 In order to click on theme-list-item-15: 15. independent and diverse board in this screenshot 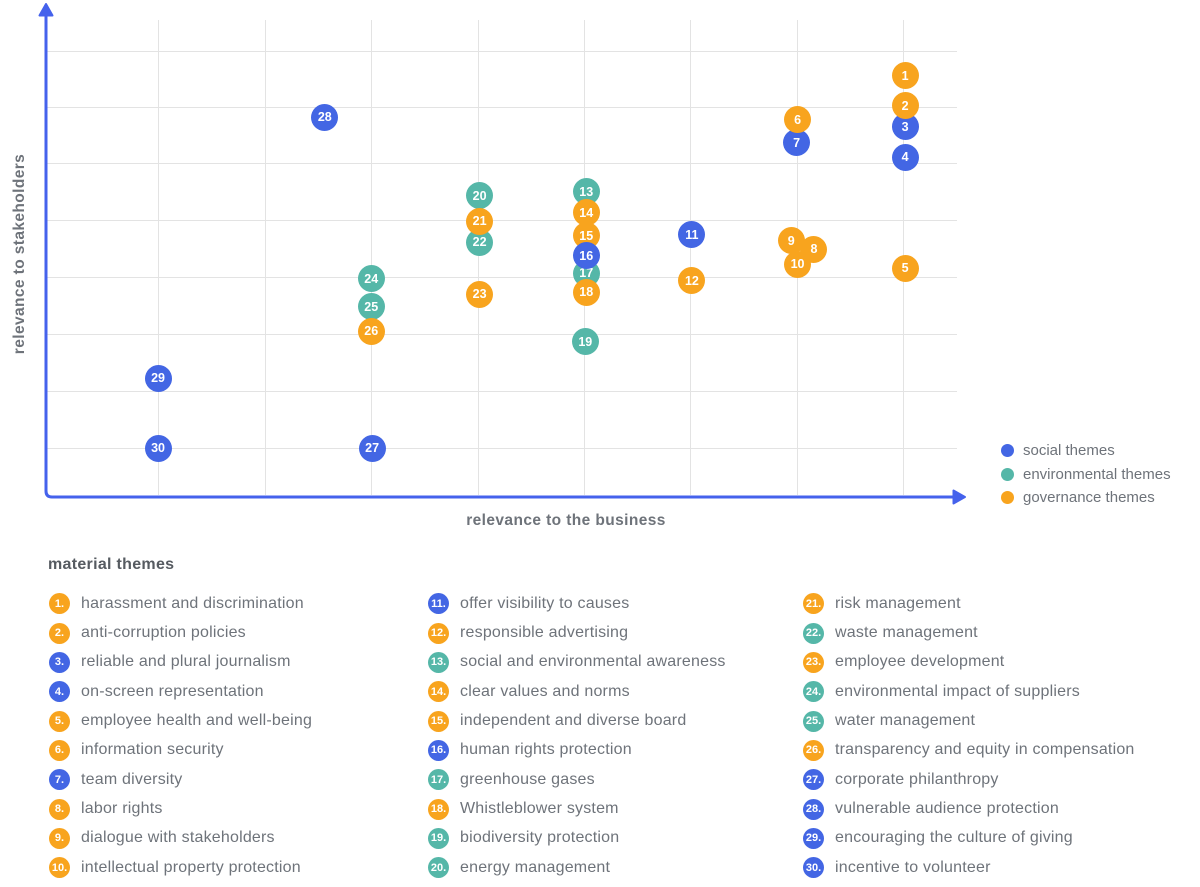, I will do `click(615, 720)`.